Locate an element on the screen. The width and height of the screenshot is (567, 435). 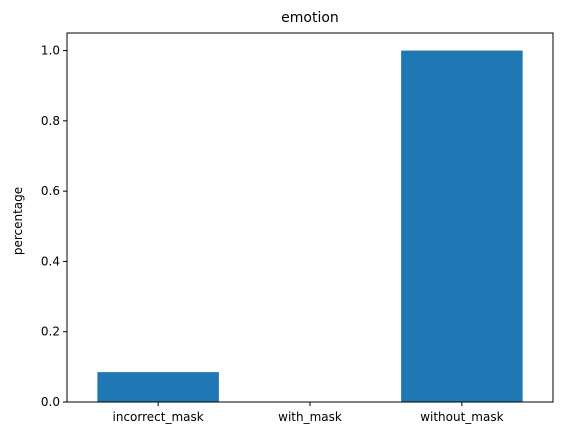
y-tick-label: 0.4 is located at coordinates (50, 261).